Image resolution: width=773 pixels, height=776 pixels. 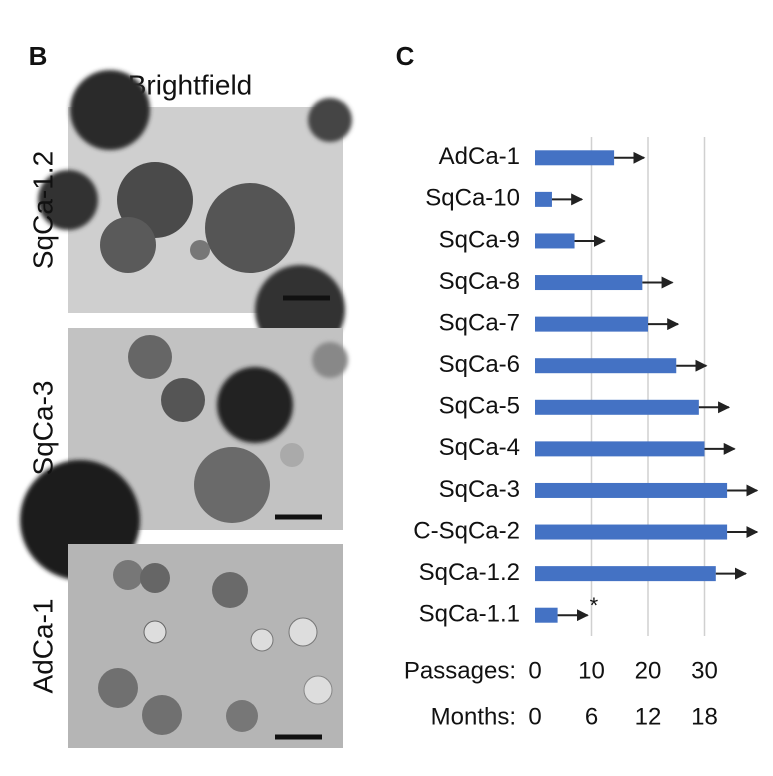 What do you see at coordinates (479, 156) in the screenshot?
I see `y-tick-label: AdCa-1` at bounding box center [479, 156].